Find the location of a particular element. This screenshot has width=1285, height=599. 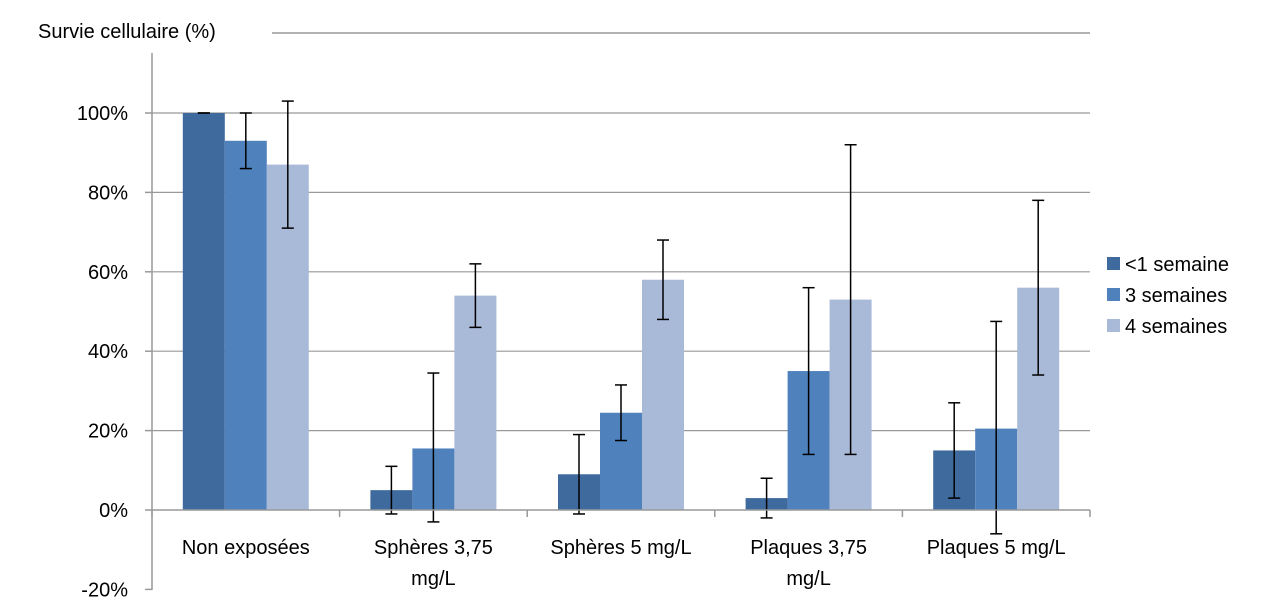

legend-label: <1 semaine is located at coordinates (1177, 265).